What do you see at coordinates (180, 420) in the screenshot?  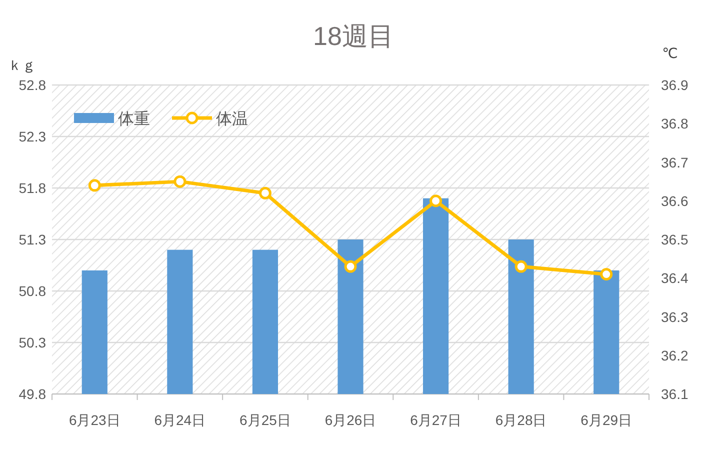 I see `x-tick-label: 6月24日` at bounding box center [180, 420].